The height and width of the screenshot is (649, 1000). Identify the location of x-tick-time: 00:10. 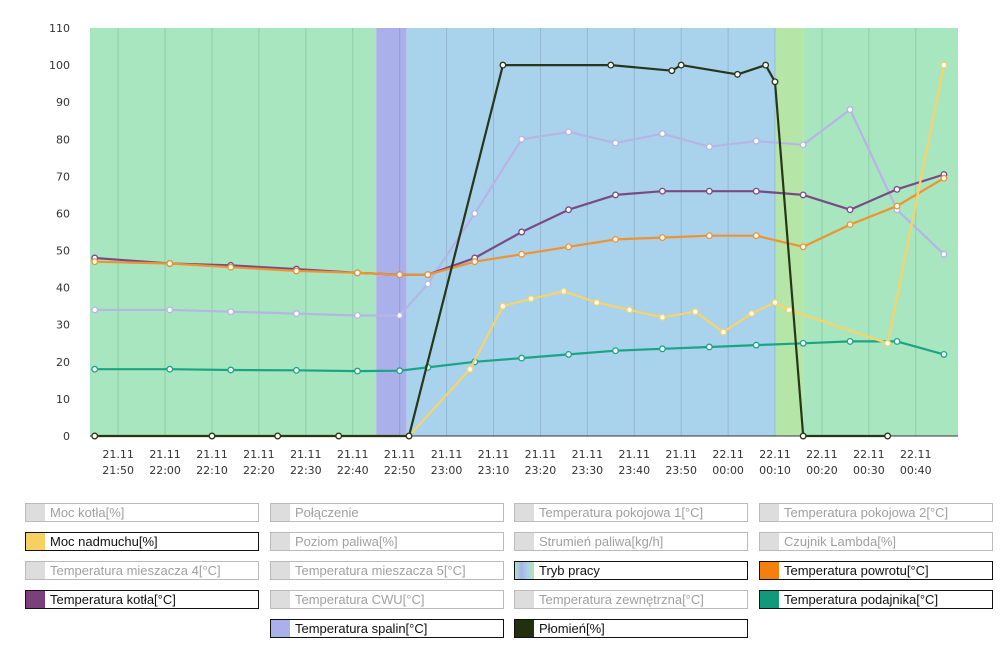
(775, 470).